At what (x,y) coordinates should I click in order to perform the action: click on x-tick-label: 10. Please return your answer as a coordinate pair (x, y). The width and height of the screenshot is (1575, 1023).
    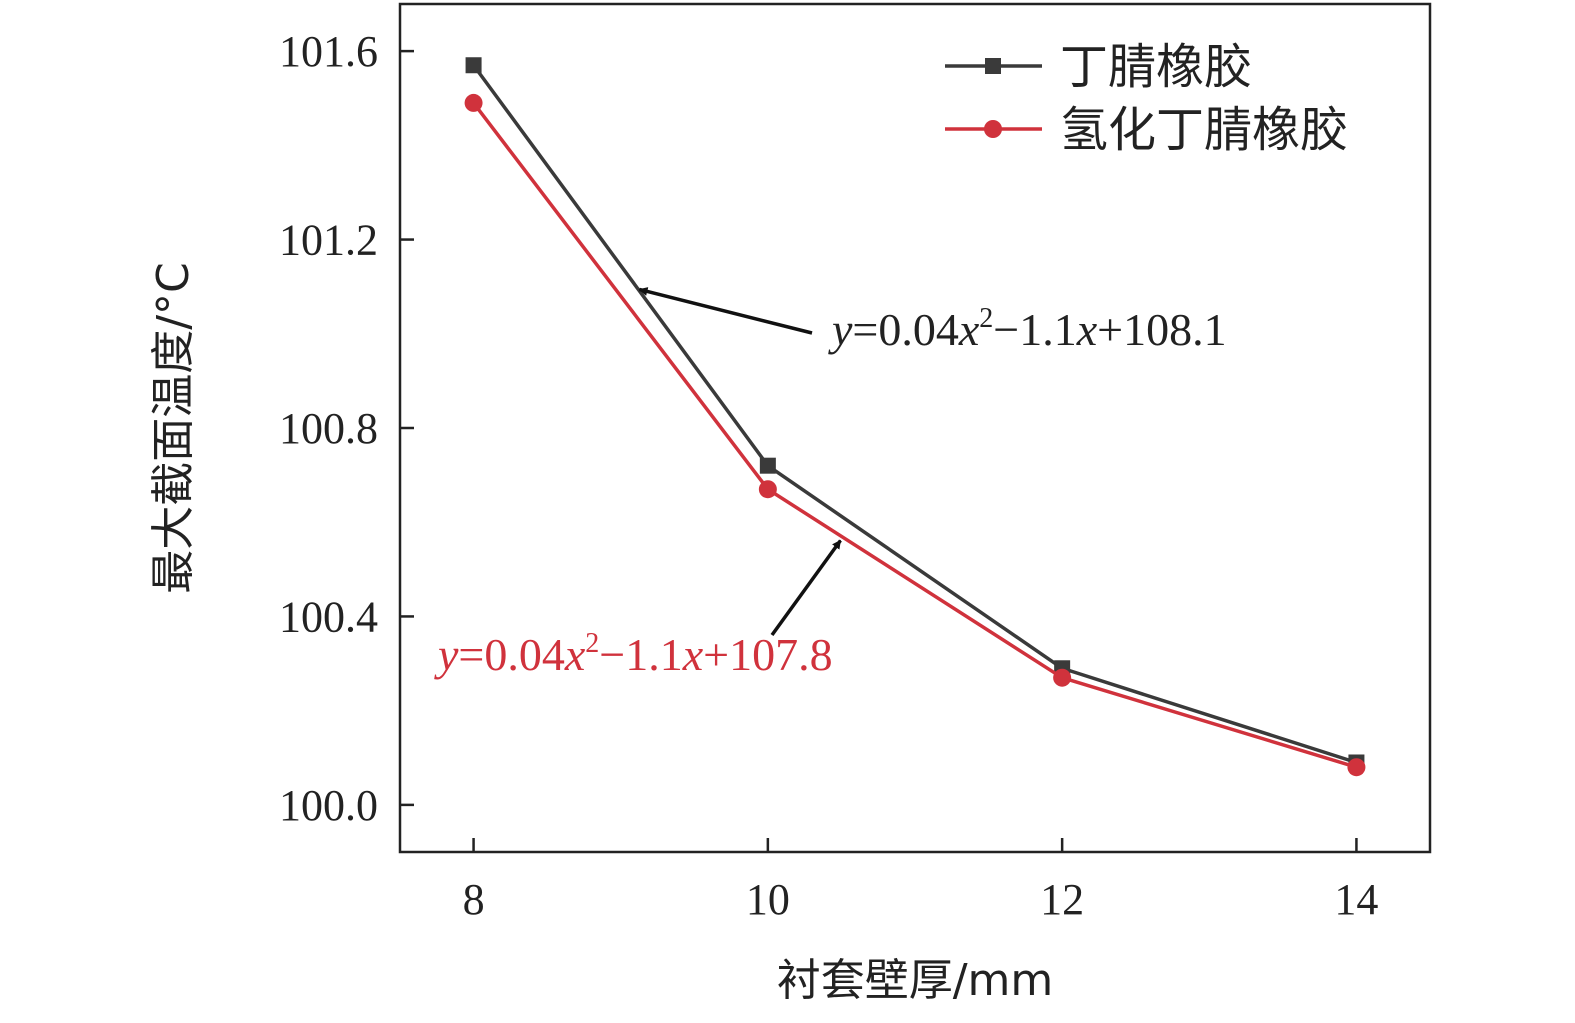
    Looking at the image, I should click on (768, 899).